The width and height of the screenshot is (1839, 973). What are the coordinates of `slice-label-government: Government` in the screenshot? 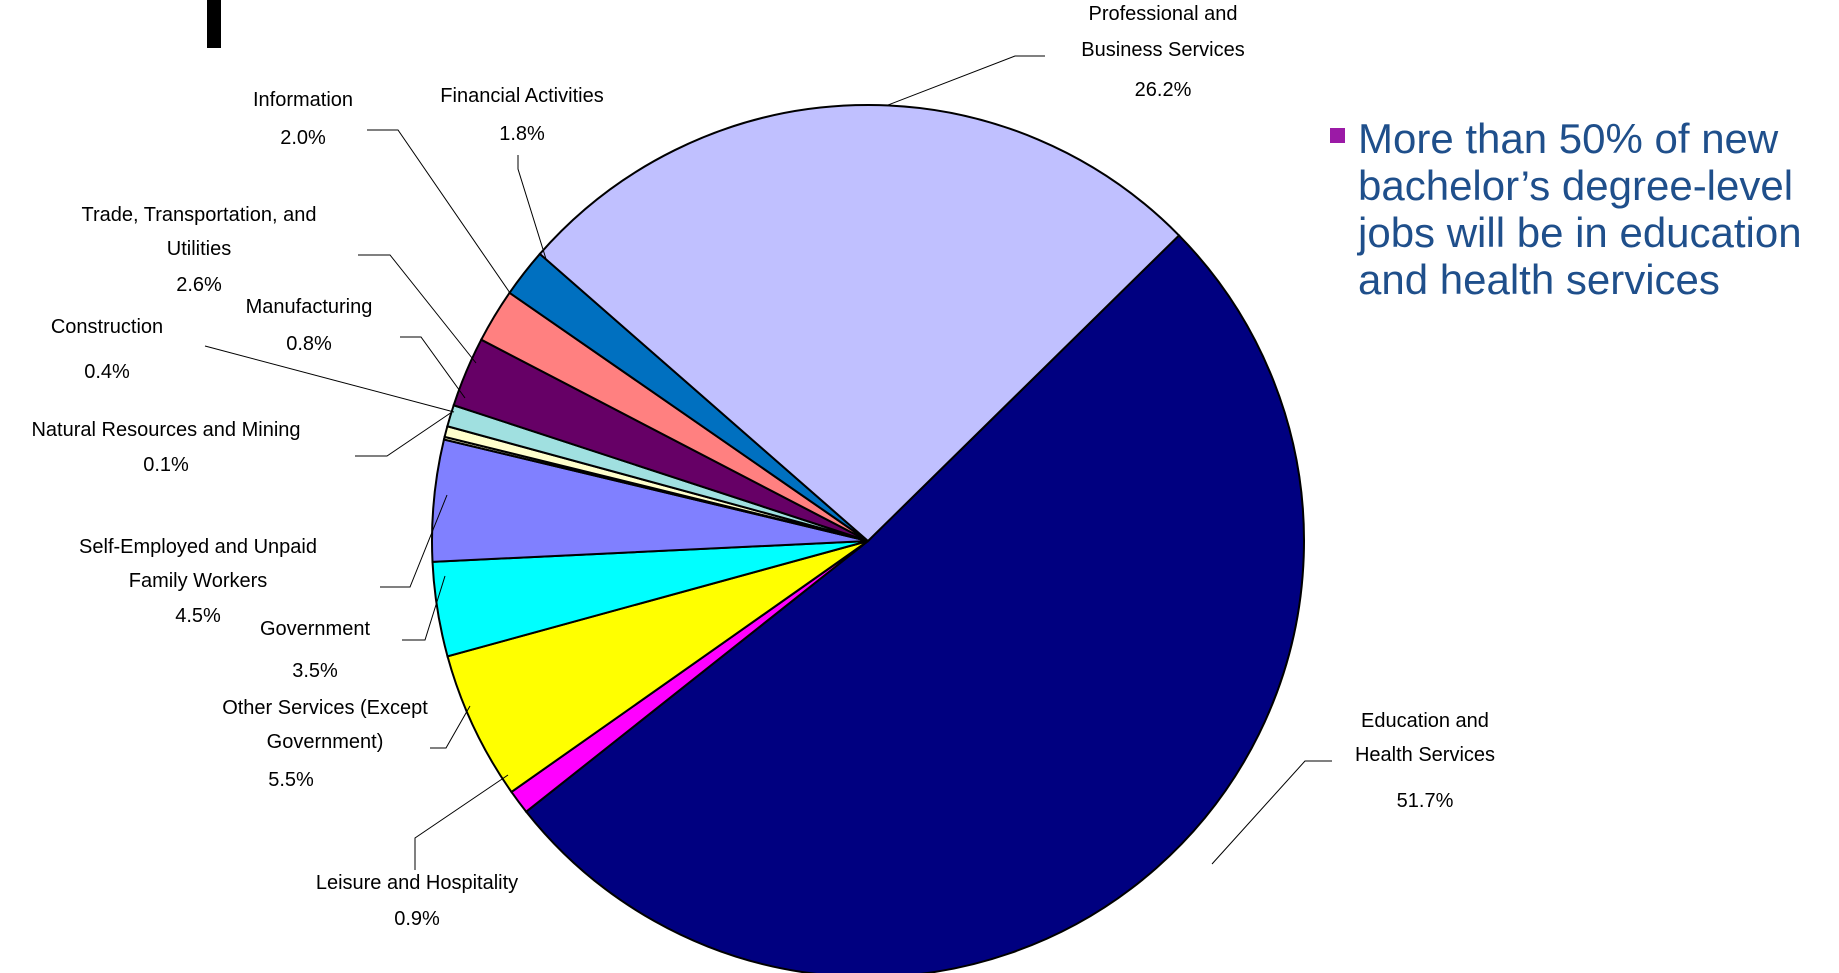 It's located at (315, 629).